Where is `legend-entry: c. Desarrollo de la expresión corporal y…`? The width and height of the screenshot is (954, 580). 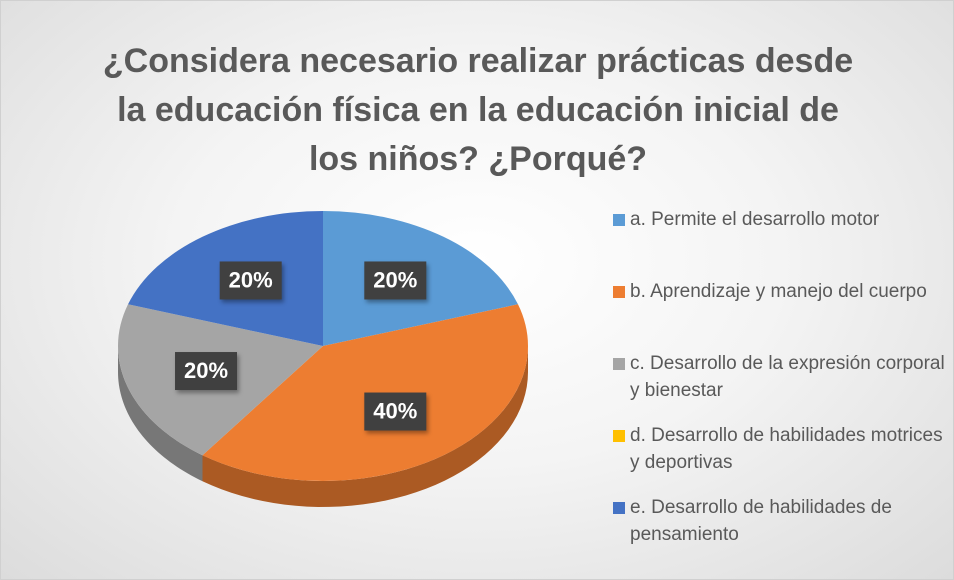
legend-entry: c. Desarrollo de la expresión corporal y… is located at coordinates (780, 386).